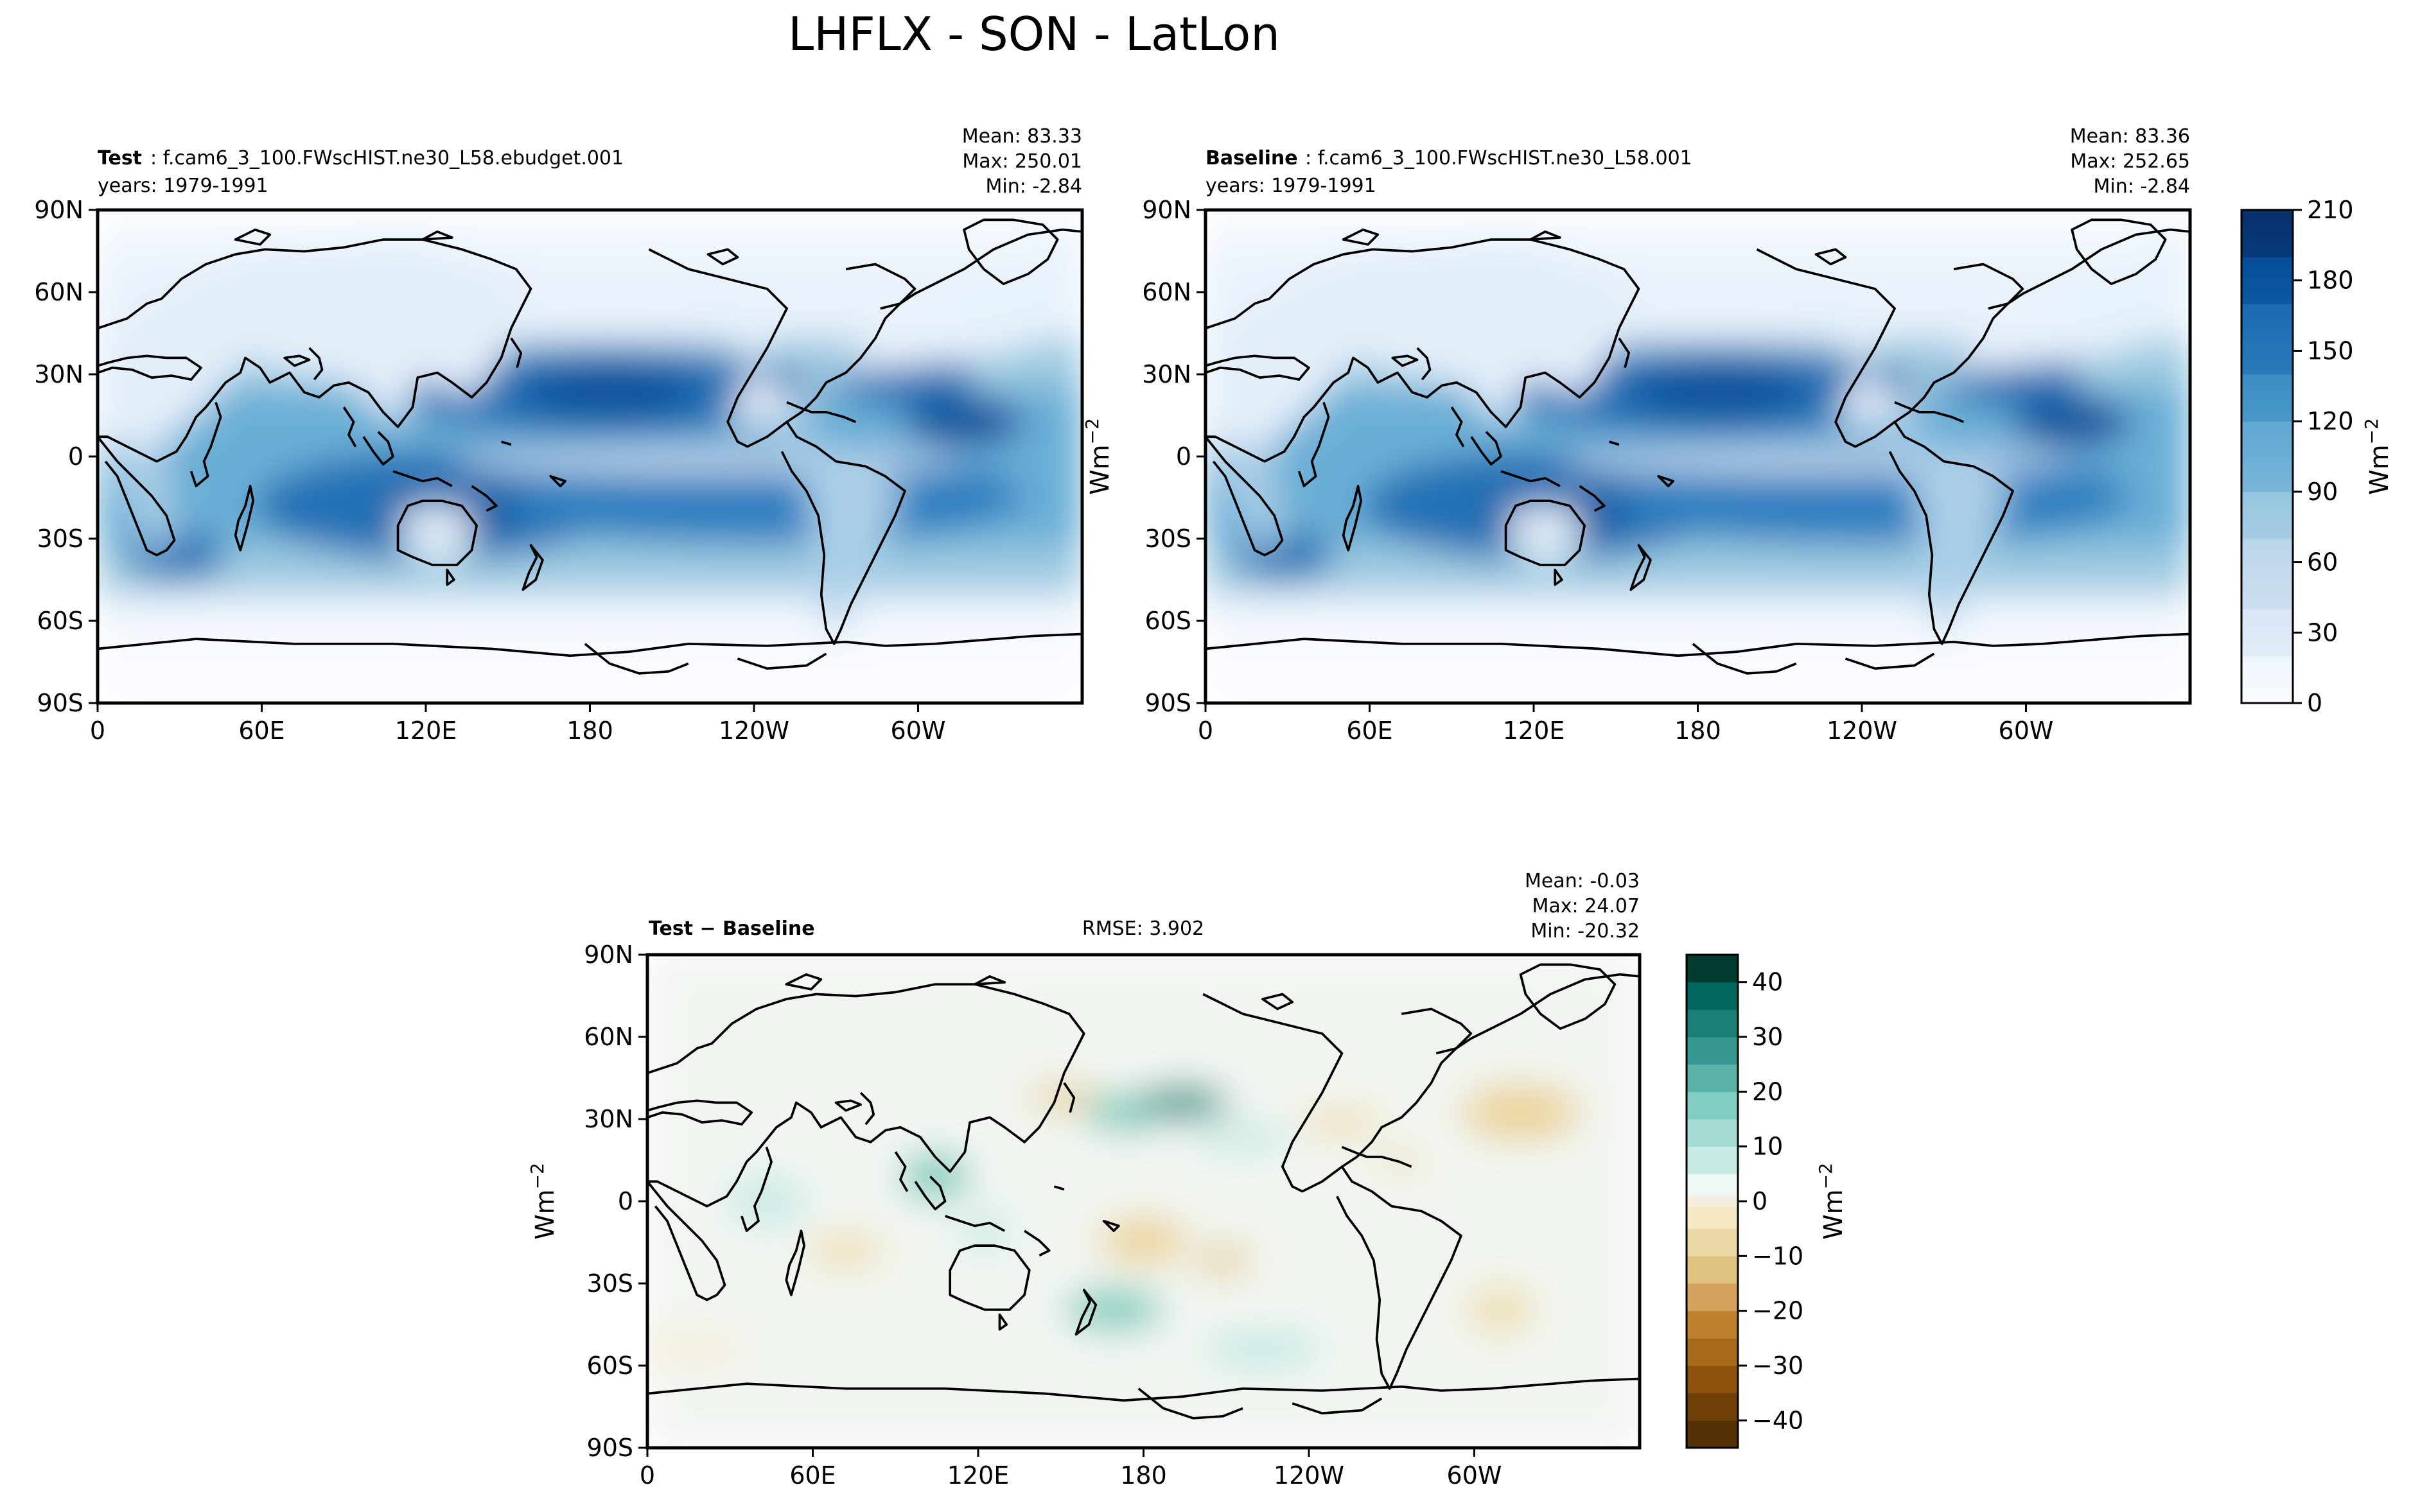 The height and width of the screenshot is (1512, 2411). What do you see at coordinates (1143, 1201) in the screenshot?
I see `diff-heatmap` at bounding box center [1143, 1201].